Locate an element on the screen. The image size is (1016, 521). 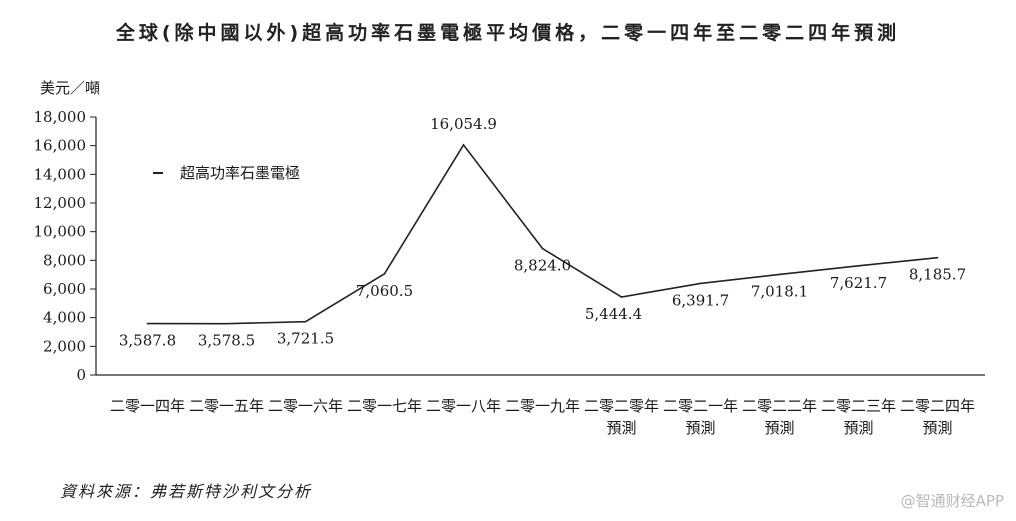
source-note: 資料來源：弗若斯特沙利文分析 is located at coordinates (186, 491).